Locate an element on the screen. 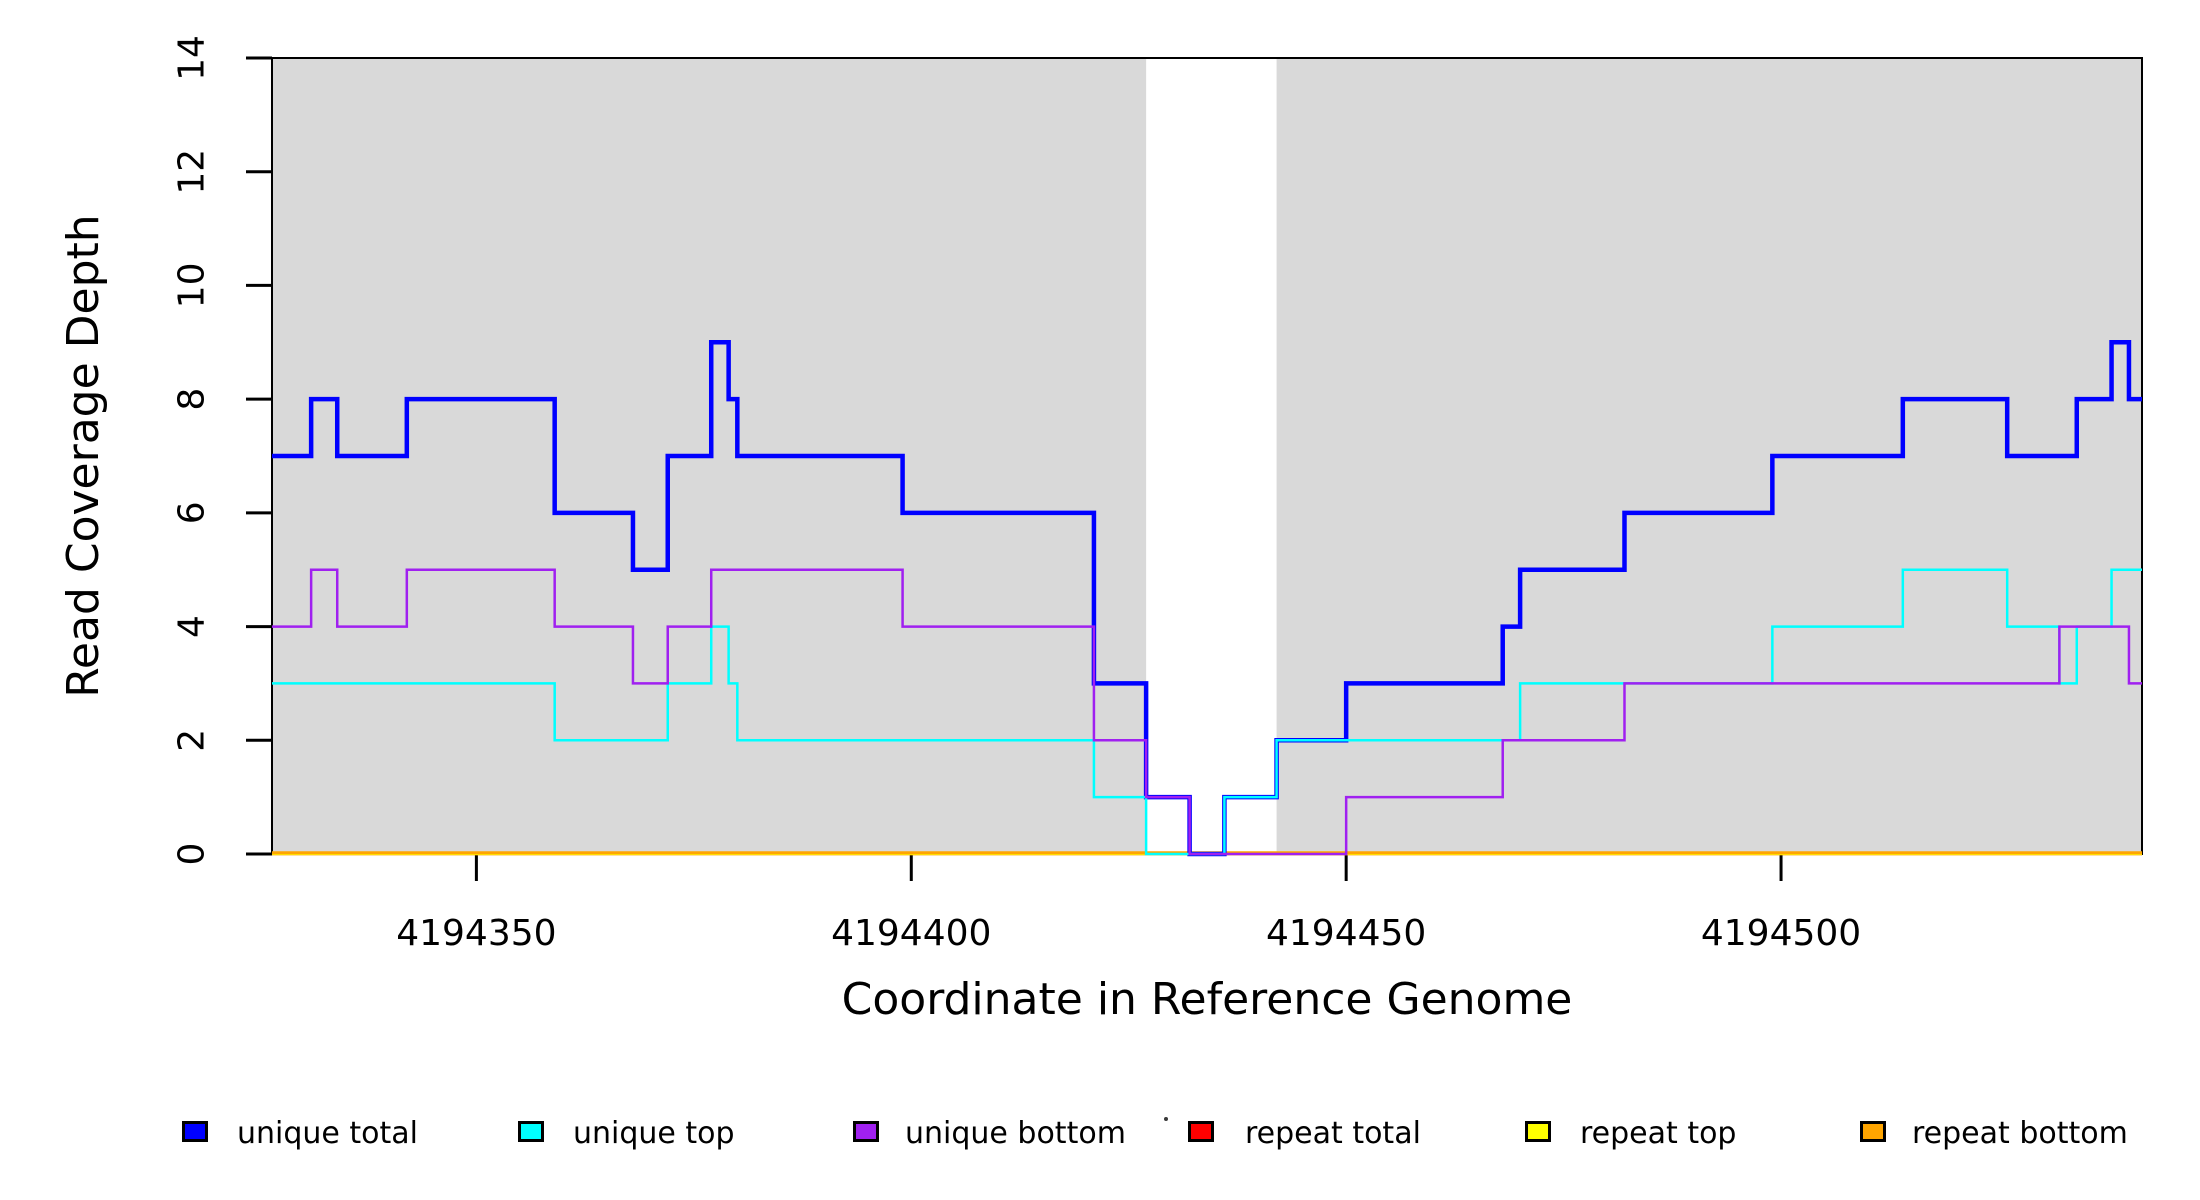 The height and width of the screenshot is (1200, 2200). legend-swatch-unique-total is located at coordinates (195, 1131).